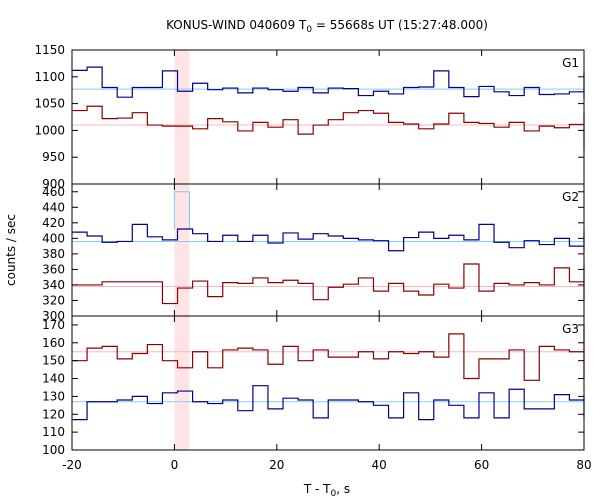 The width and height of the screenshot is (600, 500). Describe the element at coordinates (53, 316) in the screenshot. I see `y-tick-label-g2: 300` at that location.